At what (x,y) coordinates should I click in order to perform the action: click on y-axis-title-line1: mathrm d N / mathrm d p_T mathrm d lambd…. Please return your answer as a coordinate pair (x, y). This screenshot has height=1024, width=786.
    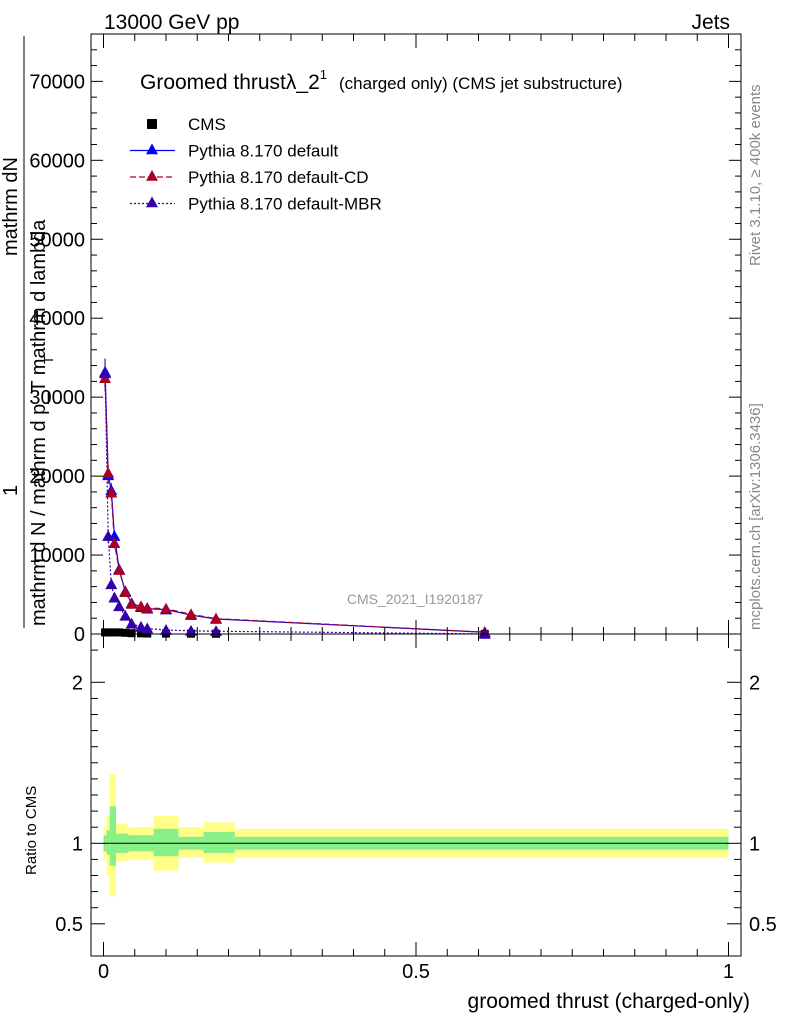
    Looking at the image, I should click on (39, 422).